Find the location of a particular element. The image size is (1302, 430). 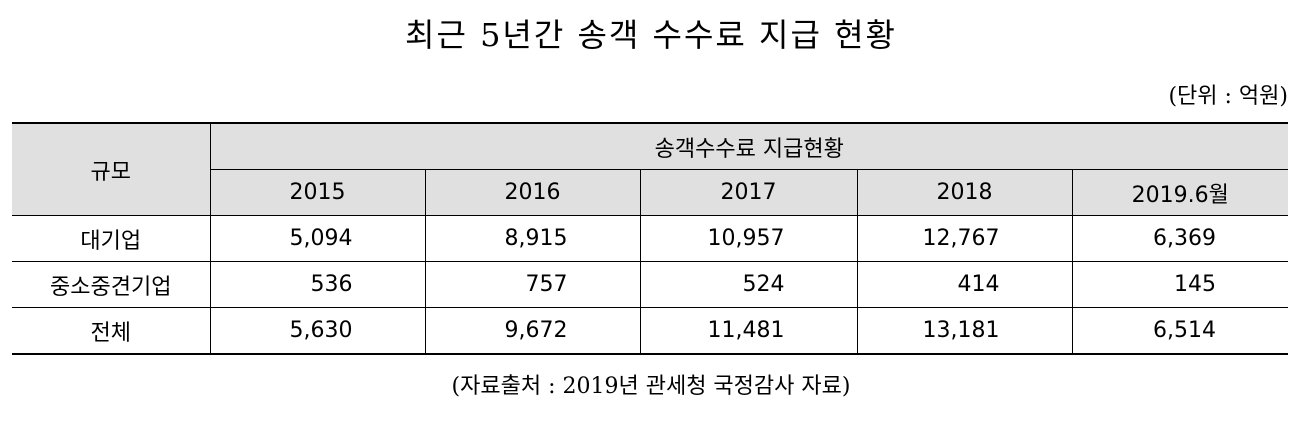

row-label: 중소중견기업 is located at coordinates (111, 284).